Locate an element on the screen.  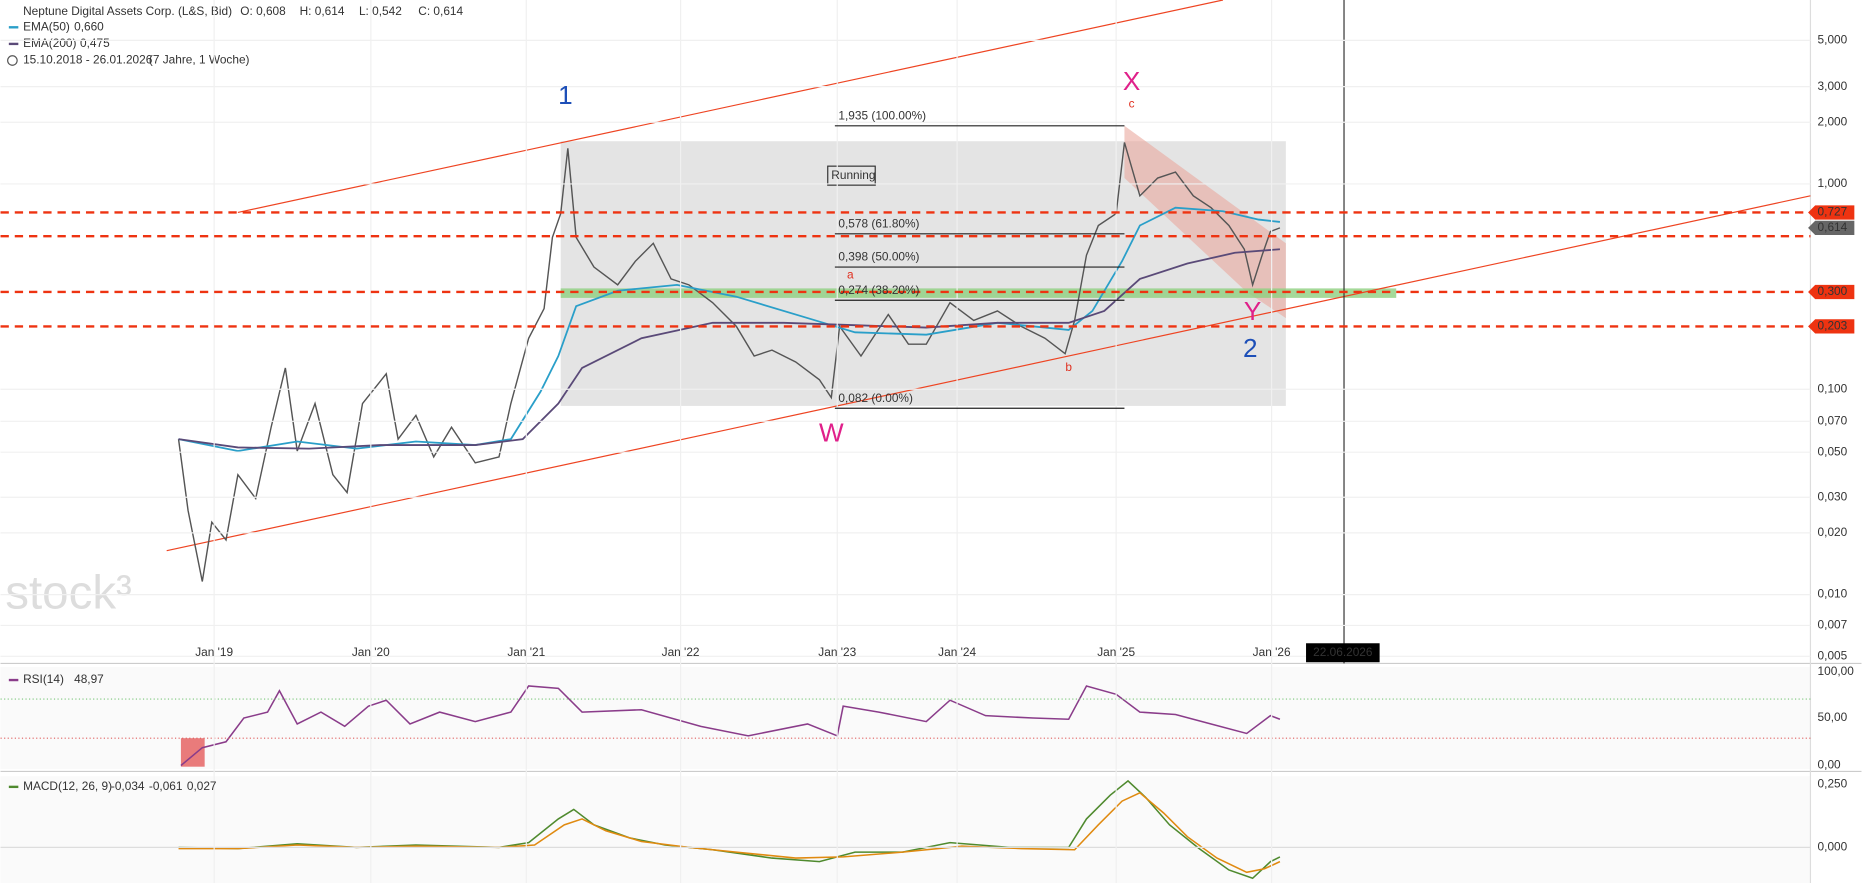
x-tick-label: Jan '25 is located at coordinates (1116, 652).